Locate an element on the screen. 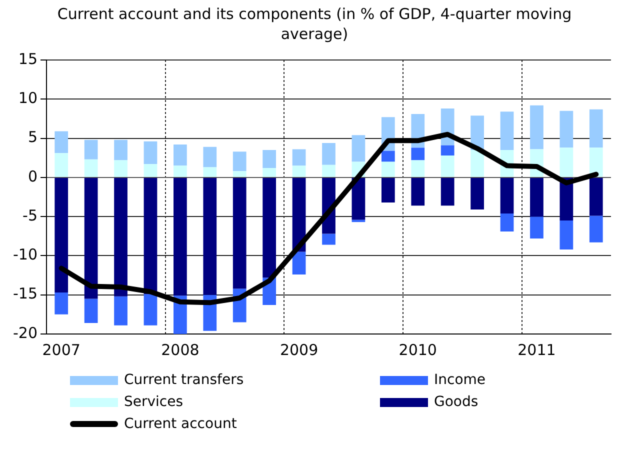 The image size is (629, 451). y-tick-label: 15 is located at coordinates (28, 59).